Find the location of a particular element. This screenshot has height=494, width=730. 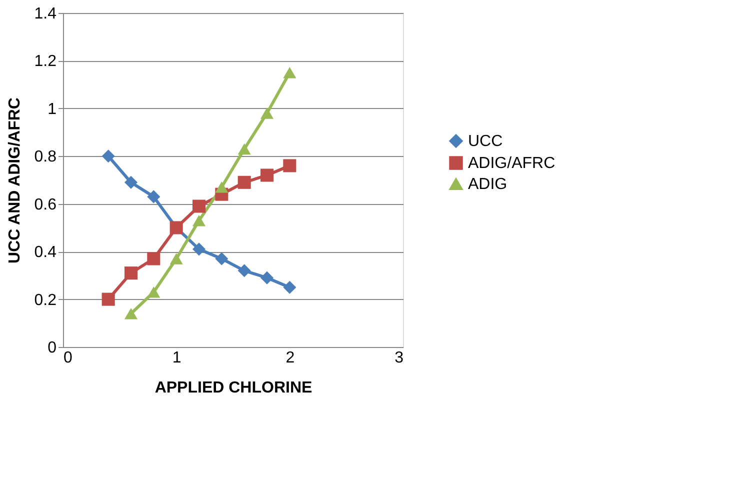

x-axis-title: APPLIED CHLORINE is located at coordinates (233, 388).